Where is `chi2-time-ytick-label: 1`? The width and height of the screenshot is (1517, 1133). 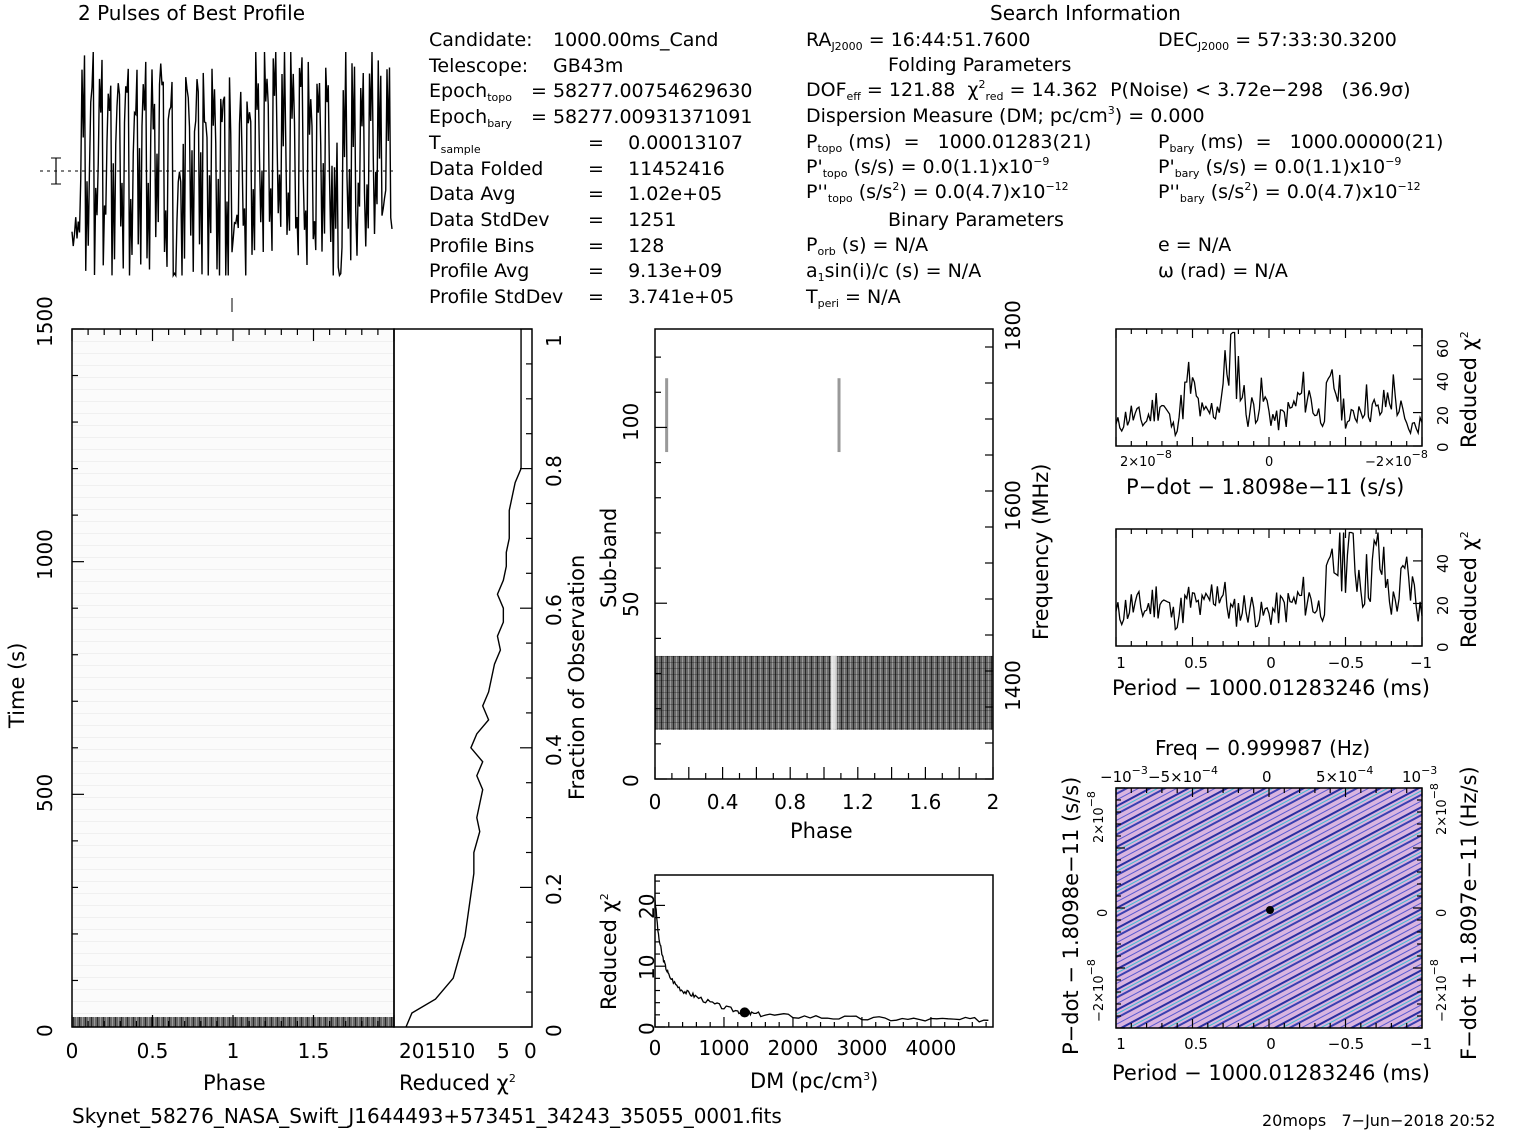
chi2-time-ytick-label: 1 is located at coordinates (554, 340).